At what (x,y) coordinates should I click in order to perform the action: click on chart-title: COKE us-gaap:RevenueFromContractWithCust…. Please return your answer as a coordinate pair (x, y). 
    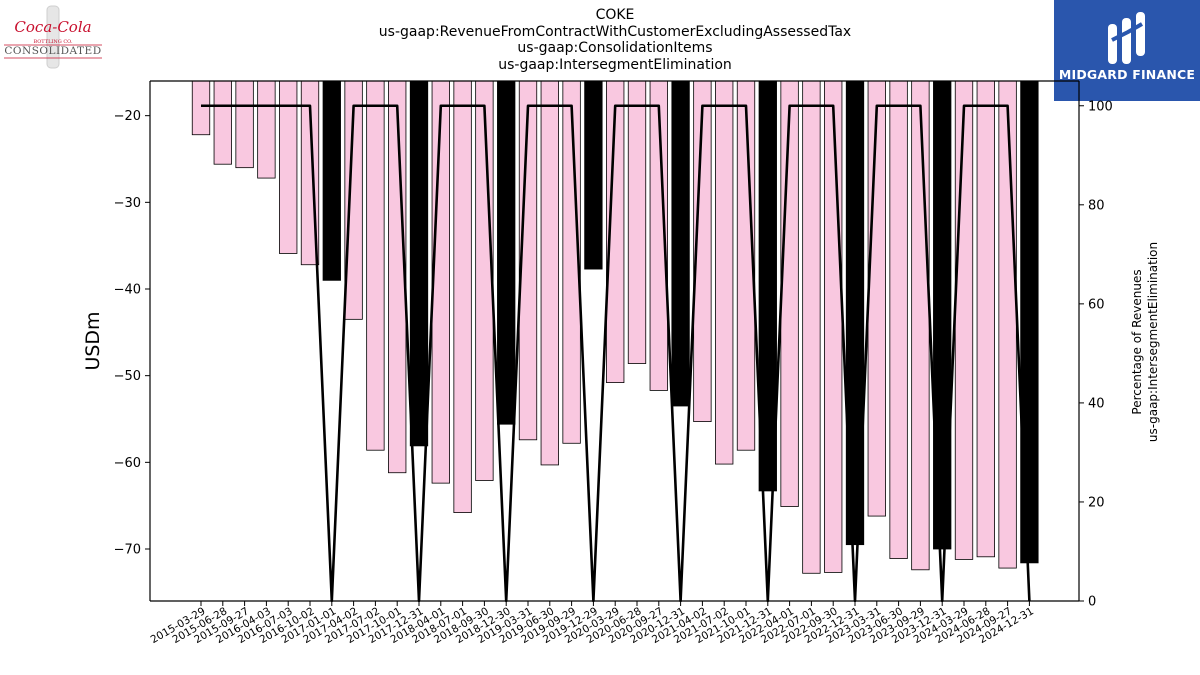
    Looking at the image, I should click on (615, 40).